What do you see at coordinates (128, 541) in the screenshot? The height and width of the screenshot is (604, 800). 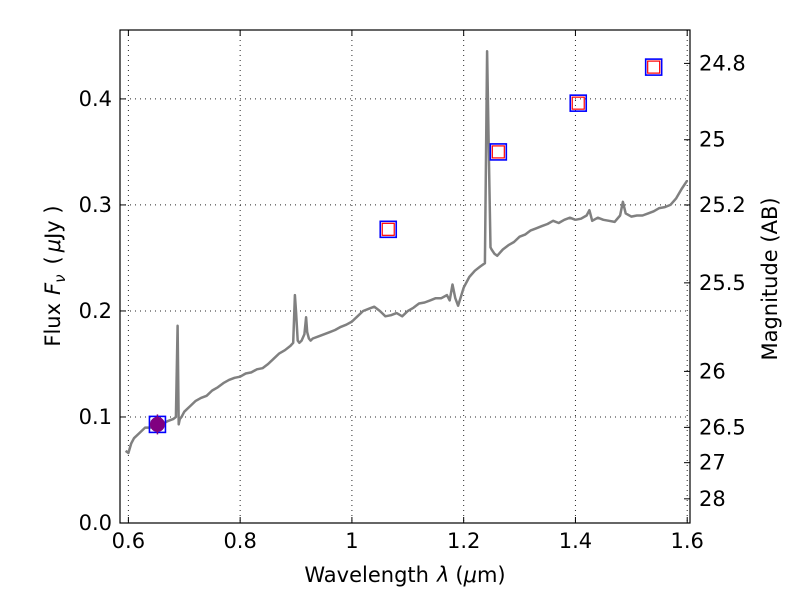 I see `x-tick-label: 0.6` at bounding box center [128, 541].